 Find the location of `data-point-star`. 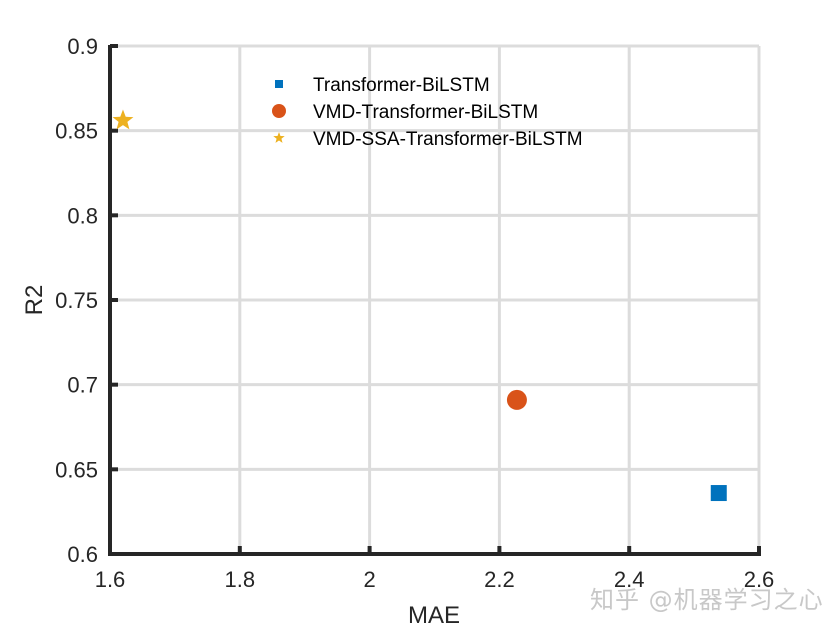

data-point-star is located at coordinates (123, 119).